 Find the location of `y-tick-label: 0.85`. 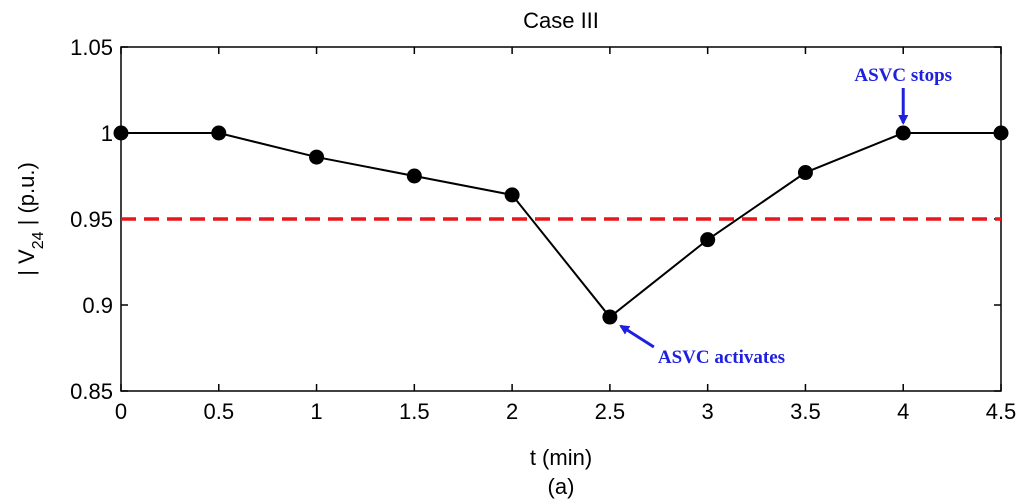

y-tick-label: 0.85 is located at coordinates (91, 391).